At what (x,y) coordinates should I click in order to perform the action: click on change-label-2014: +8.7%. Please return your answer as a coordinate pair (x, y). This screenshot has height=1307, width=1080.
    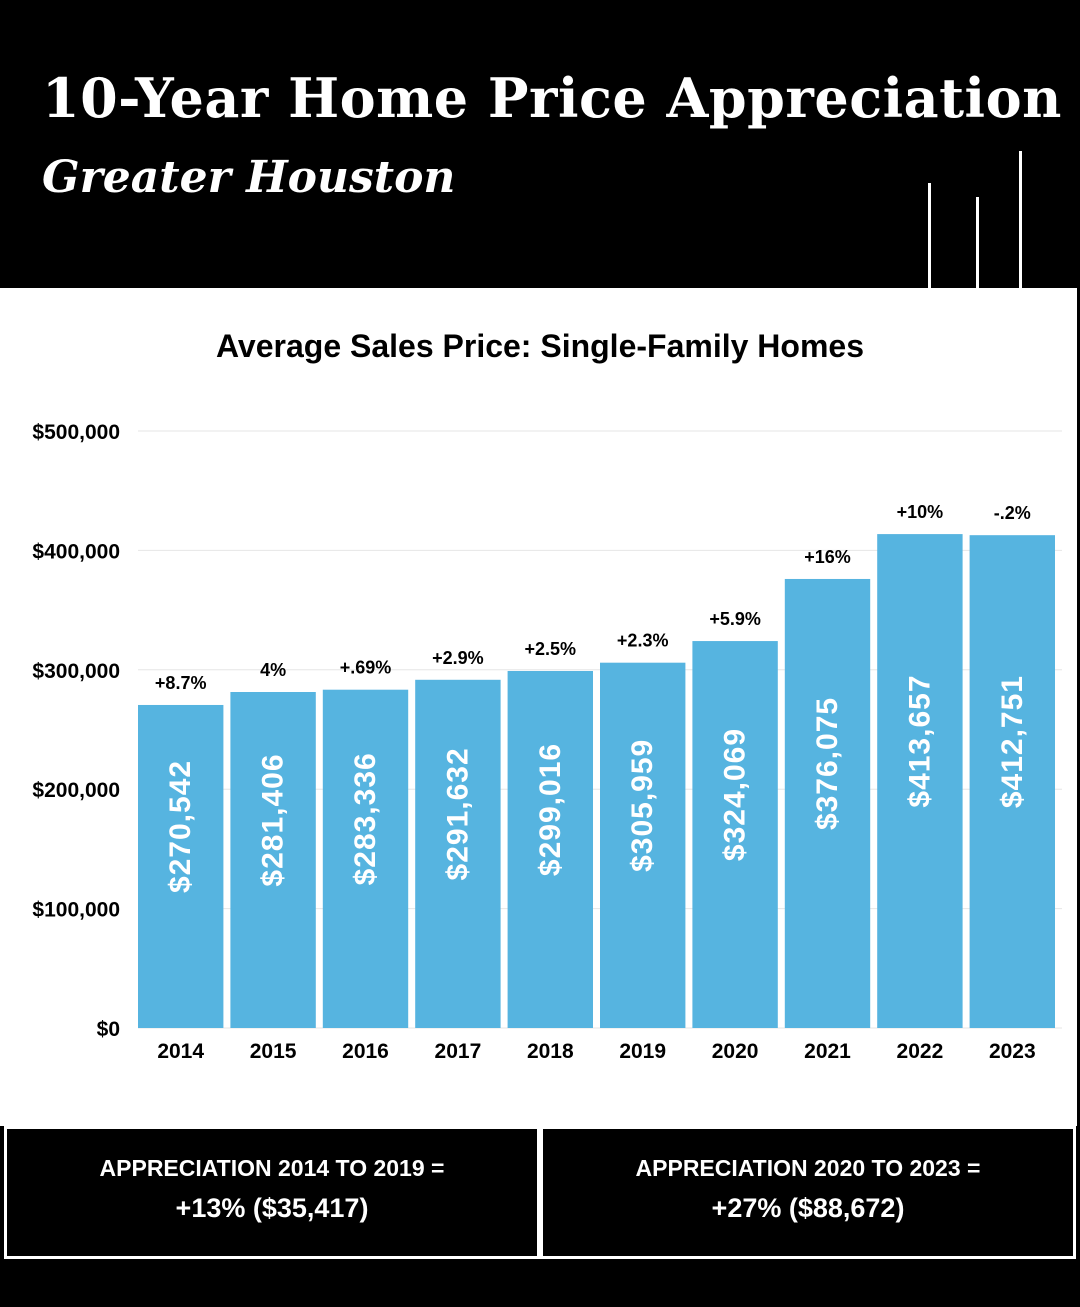
    Looking at the image, I should click on (181, 683).